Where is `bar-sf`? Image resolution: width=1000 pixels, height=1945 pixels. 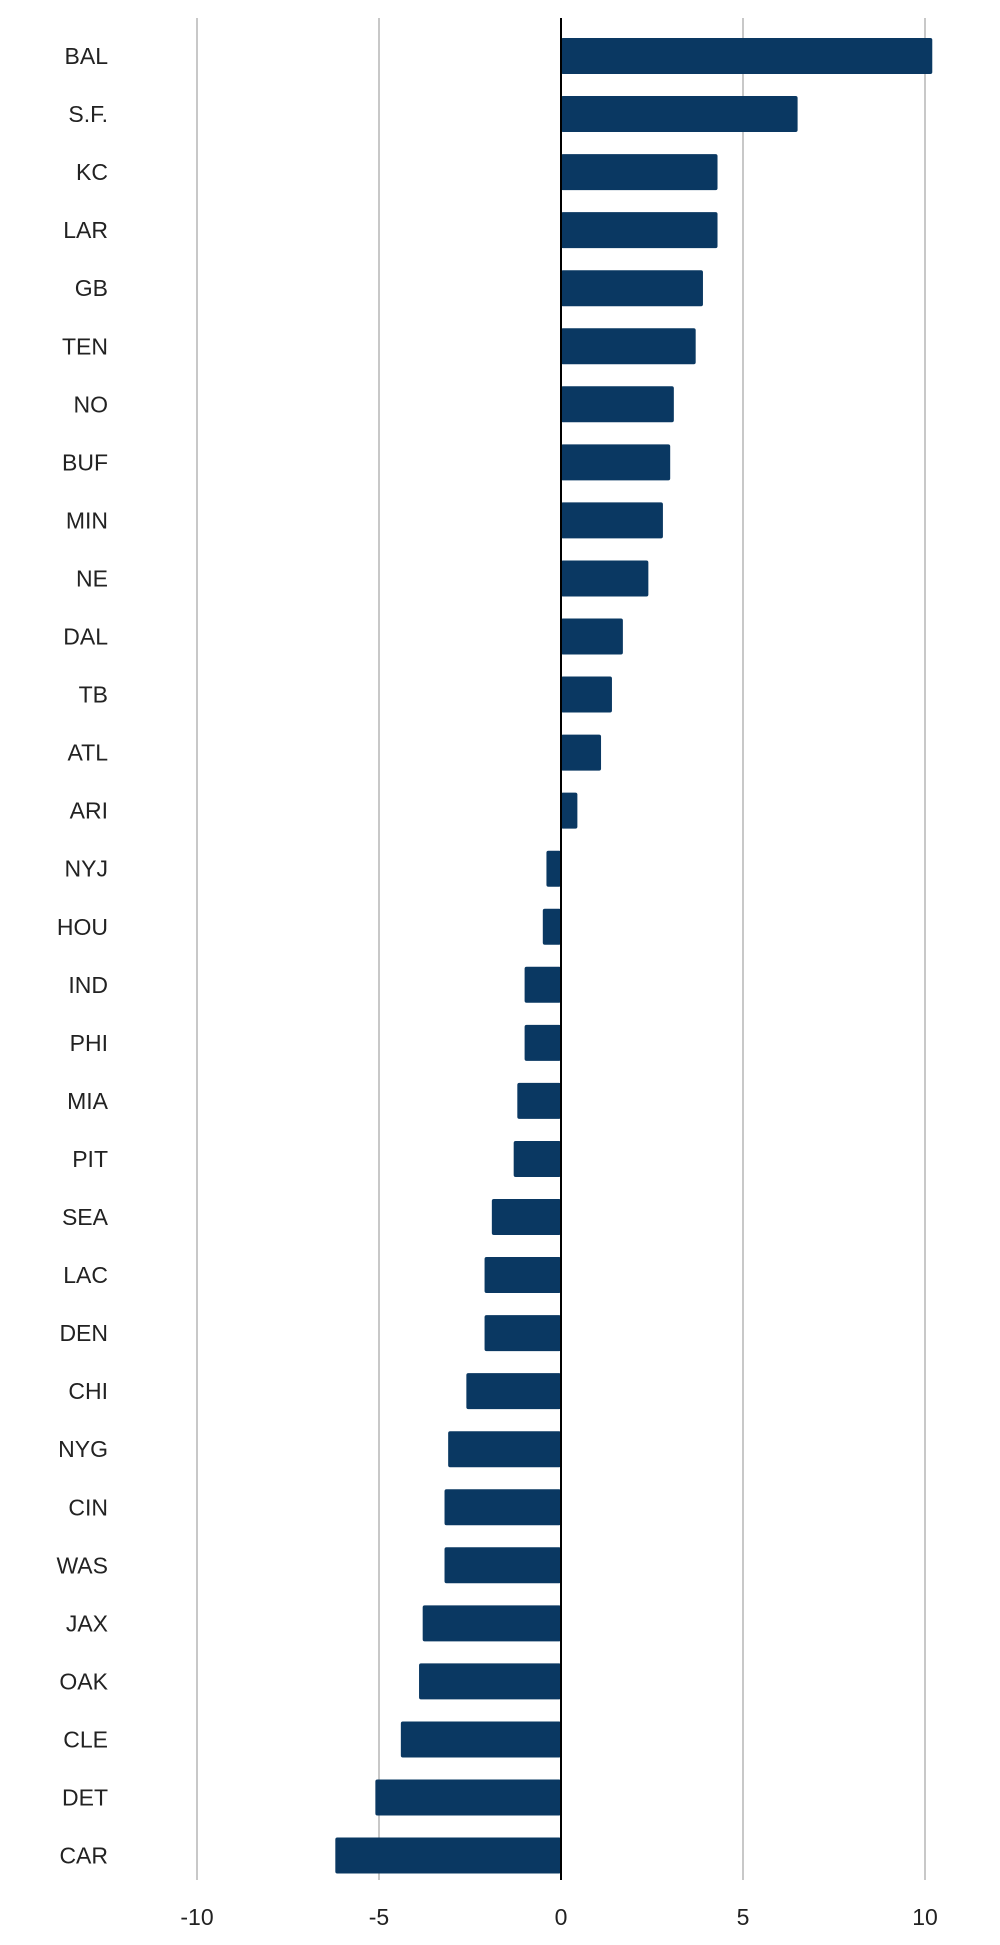
bar-sf is located at coordinates (679, 114).